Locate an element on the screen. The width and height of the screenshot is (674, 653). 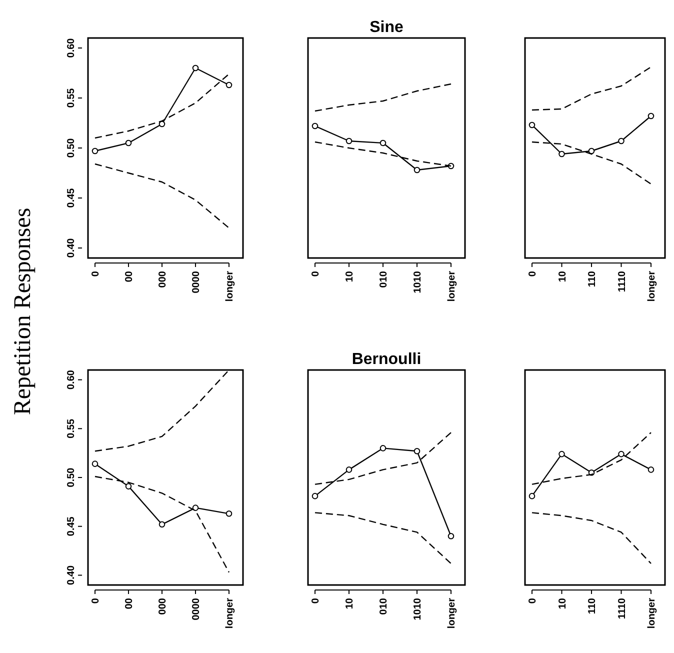
line-series is located at coordinates (162, 196).